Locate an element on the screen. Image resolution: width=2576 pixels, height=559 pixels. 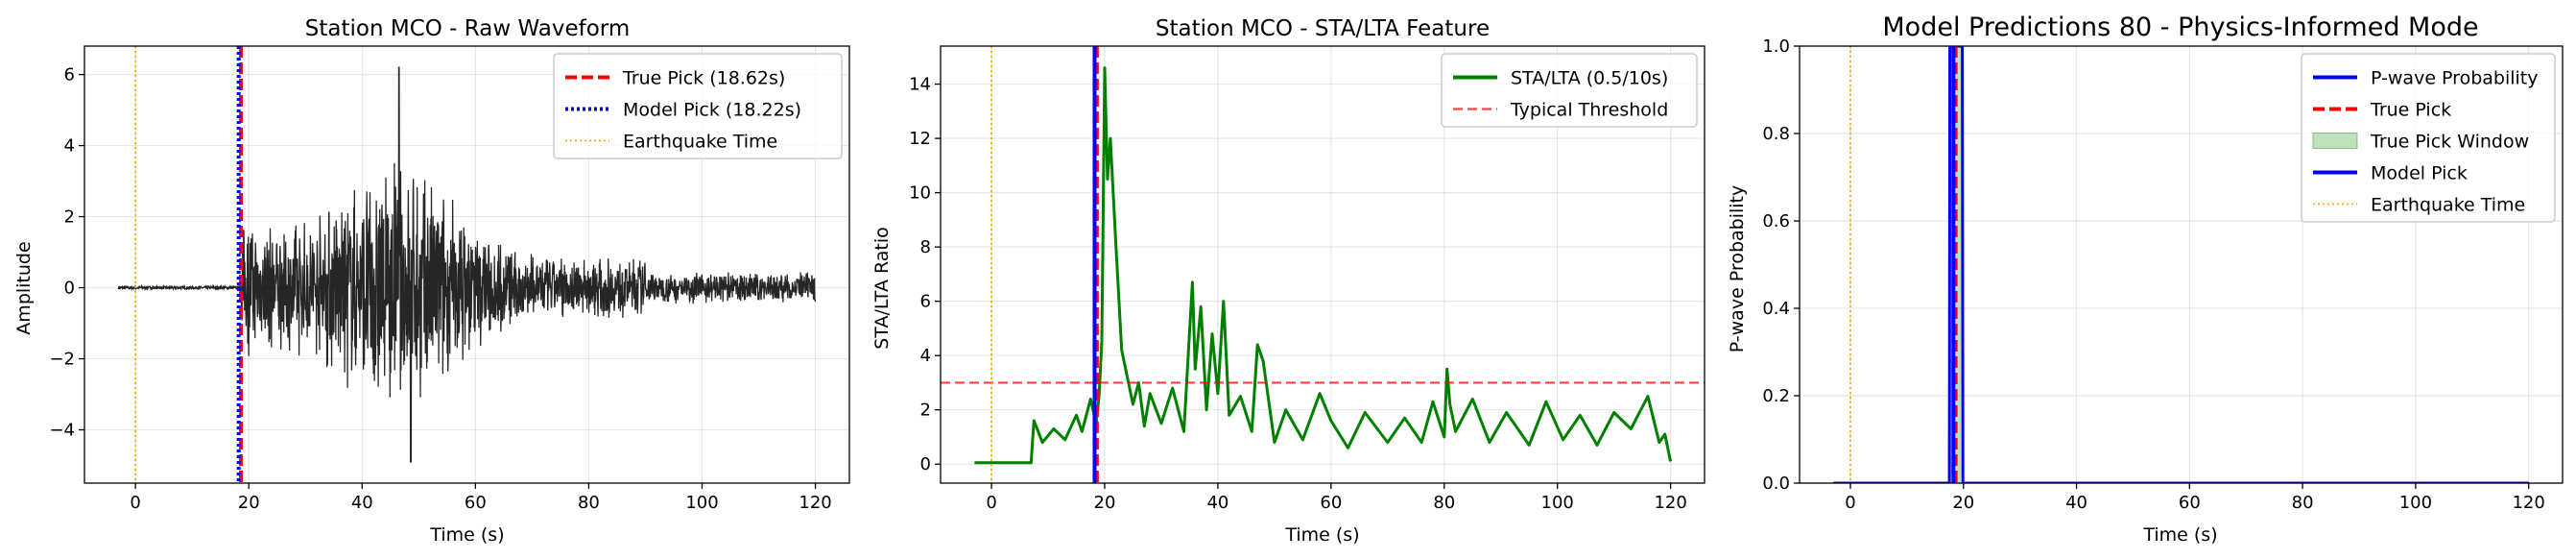
legend-label: Model Pick (18.22s) is located at coordinates (712, 110).